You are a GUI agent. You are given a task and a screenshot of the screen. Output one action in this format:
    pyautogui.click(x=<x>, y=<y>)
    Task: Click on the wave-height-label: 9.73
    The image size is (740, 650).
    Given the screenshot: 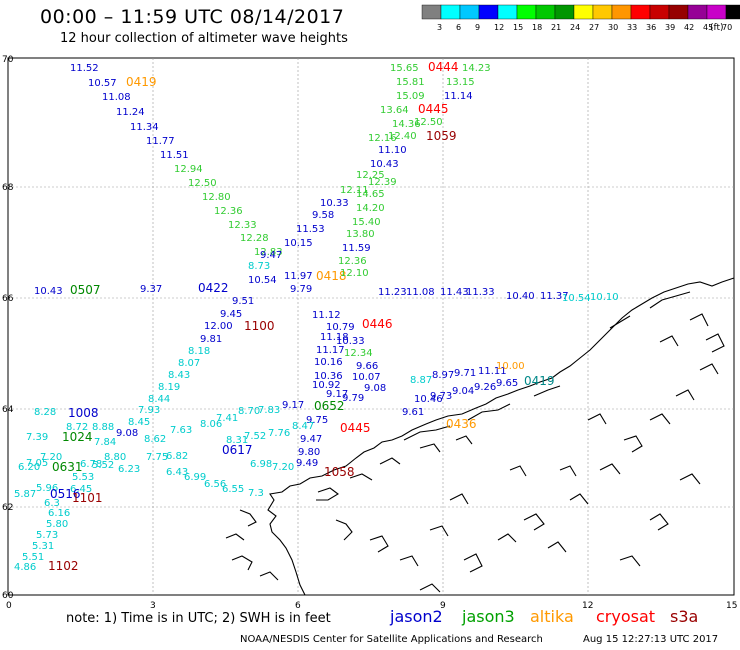 What is the action you would take?
    pyautogui.click(x=441, y=396)
    